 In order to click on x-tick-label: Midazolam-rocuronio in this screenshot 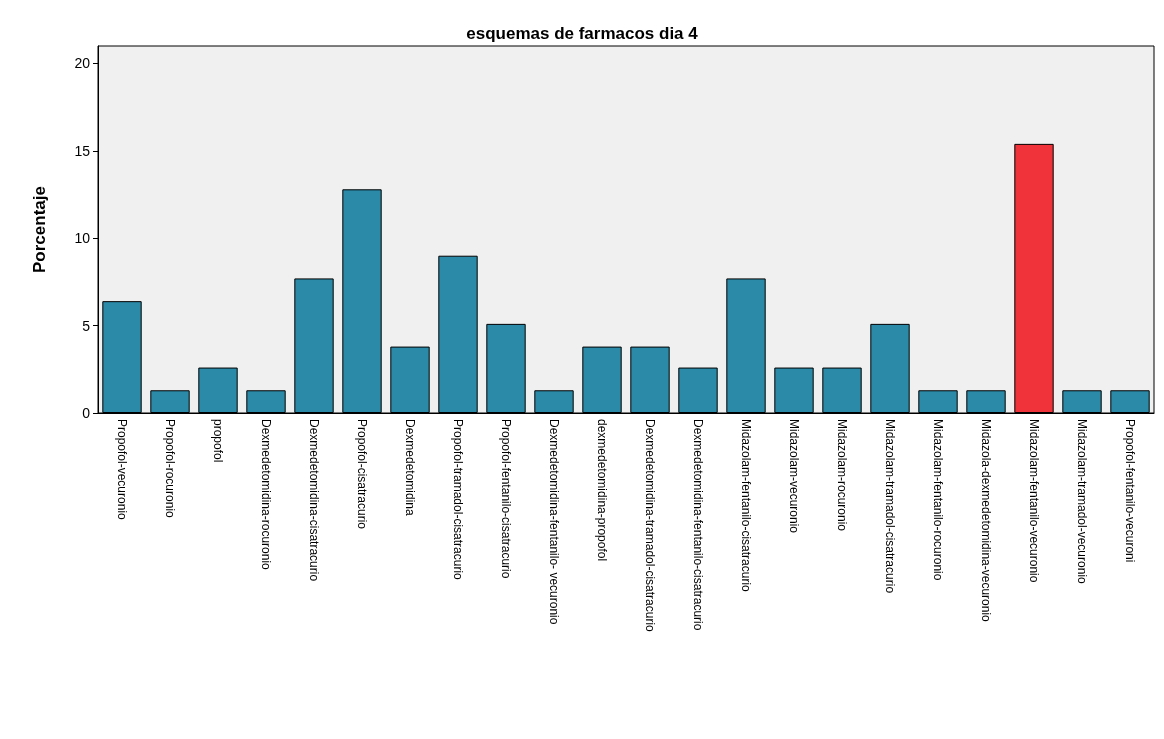, I will do `click(842, 475)`.